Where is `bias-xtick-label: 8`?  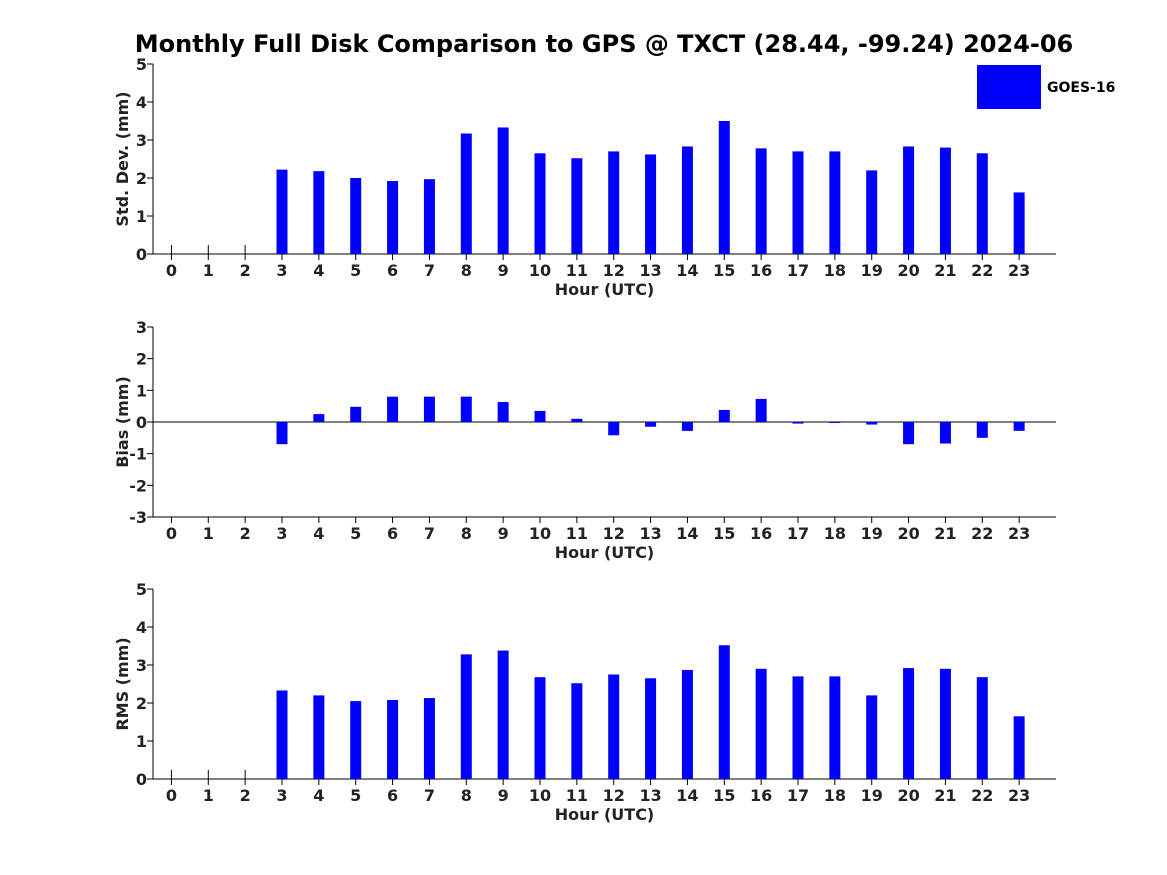 bias-xtick-label: 8 is located at coordinates (466, 533).